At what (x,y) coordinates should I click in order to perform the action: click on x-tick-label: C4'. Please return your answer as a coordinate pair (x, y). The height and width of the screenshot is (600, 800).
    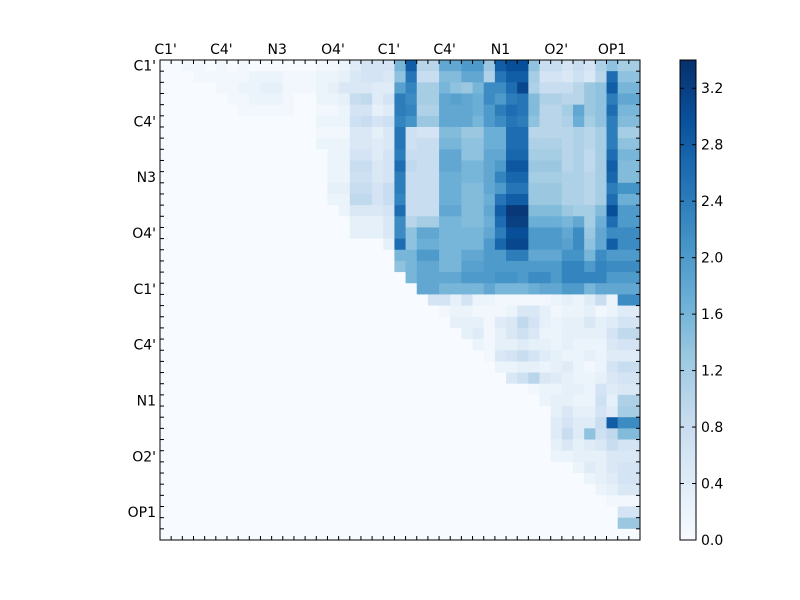
    Looking at the image, I should click on (221, 50).